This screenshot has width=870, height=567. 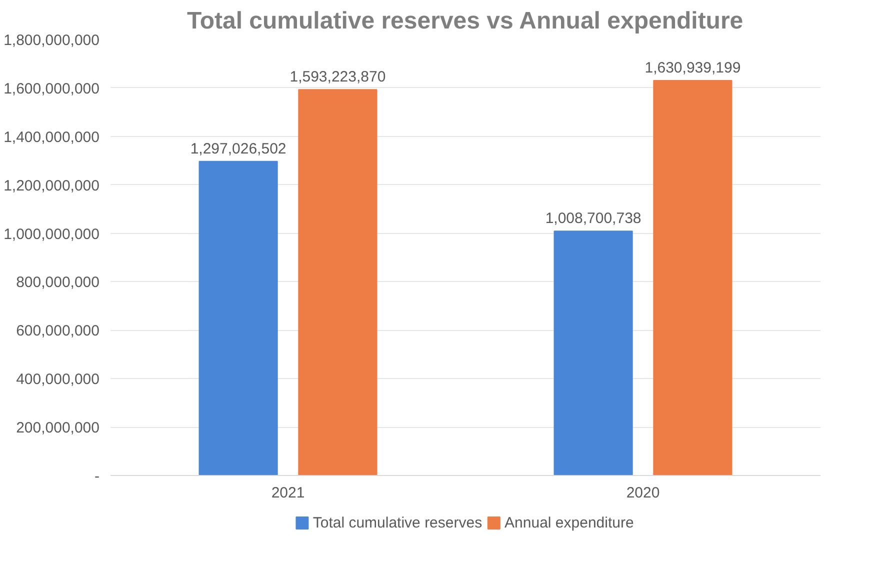 I want to click on x-tick-label: 2021, so click(x=288, y=493).